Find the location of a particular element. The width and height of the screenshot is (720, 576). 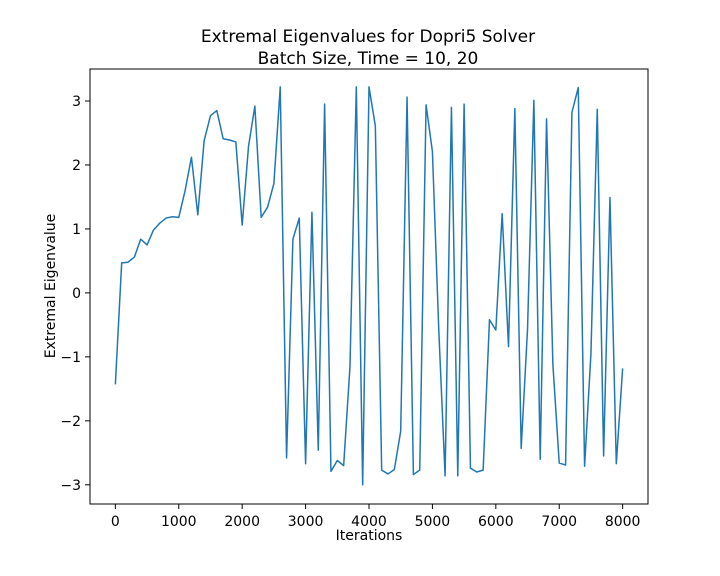

y-tick-label: 0 is located at coordinates (76, 294).